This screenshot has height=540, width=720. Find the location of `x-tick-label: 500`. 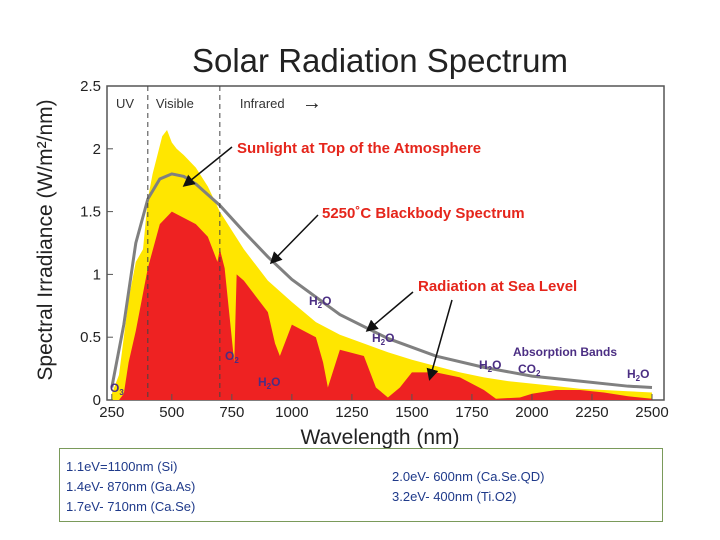

x-tick-label: 500 is located at coordinates (171, 412).